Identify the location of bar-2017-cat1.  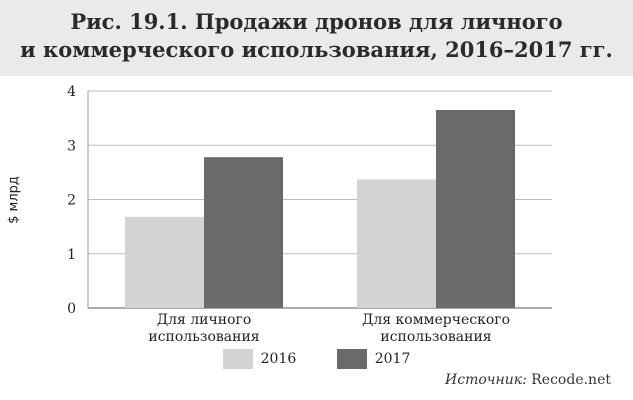
(475, 208).